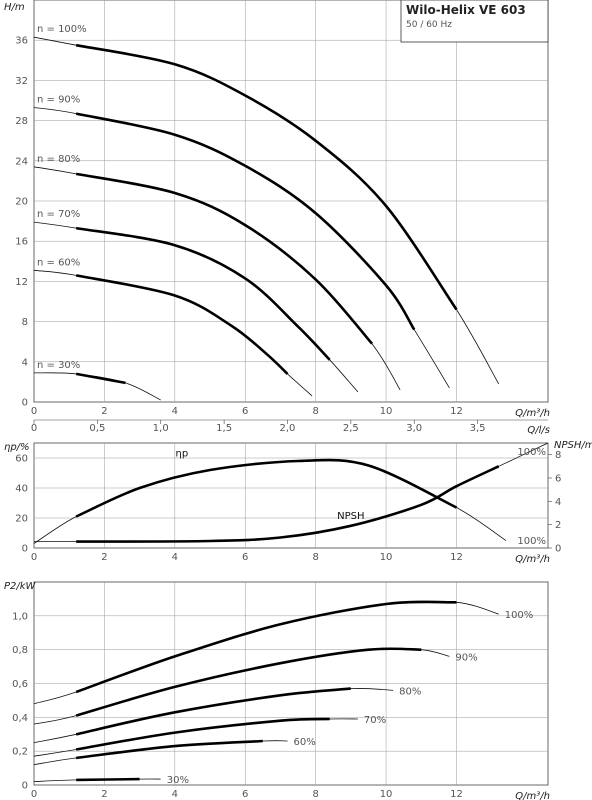  Describe the element at coordinates (558, 549) in the screenshot. I see `y2-tick-label: 0` at that location.